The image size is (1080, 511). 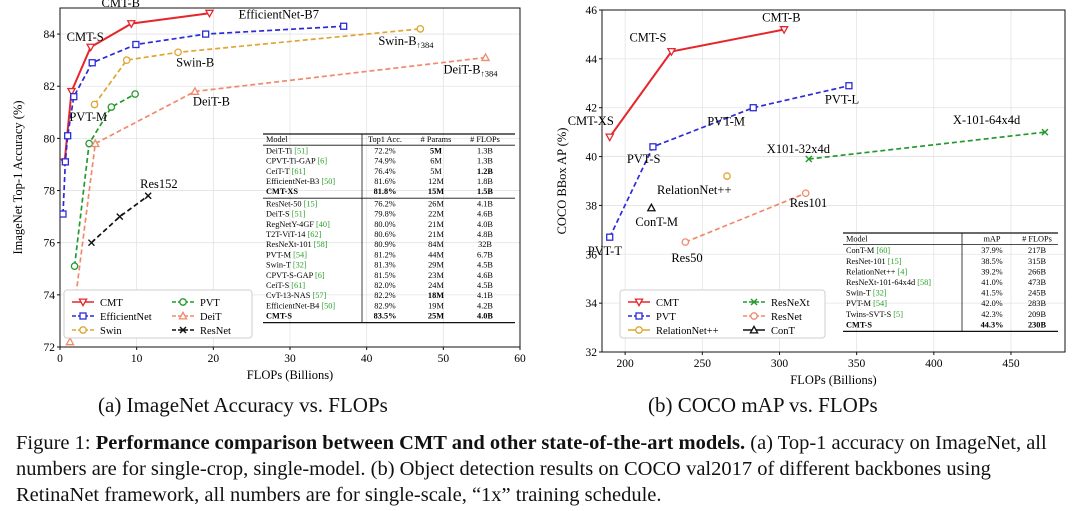 What do you see at coordinates (385, 305) in the screenshot?
I see `table-cell: 82.9%` at bounding box center [385, 305].